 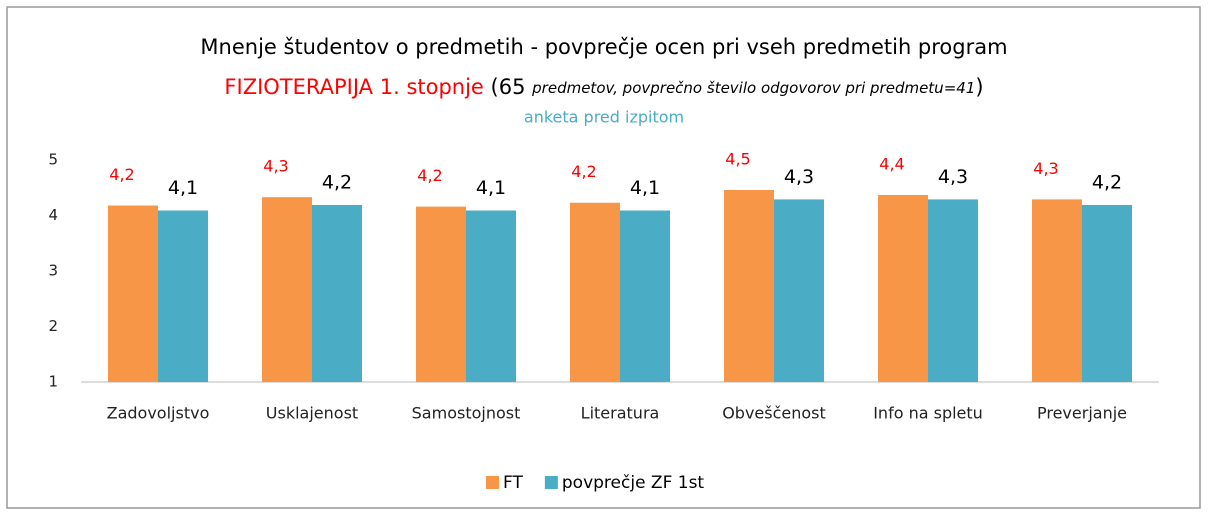 I want to click on y-tick-label: 3, so click(x=53, y=271).